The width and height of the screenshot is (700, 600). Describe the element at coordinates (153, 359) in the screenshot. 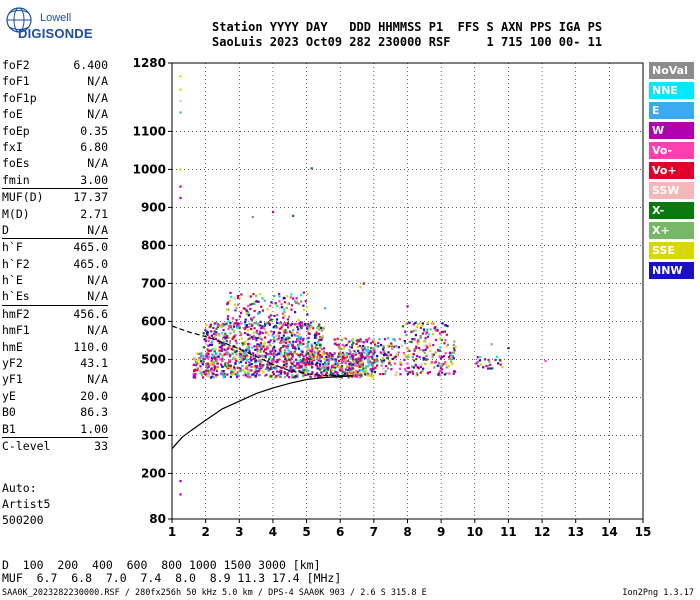

I see `y-tick-label: 500` at that location.